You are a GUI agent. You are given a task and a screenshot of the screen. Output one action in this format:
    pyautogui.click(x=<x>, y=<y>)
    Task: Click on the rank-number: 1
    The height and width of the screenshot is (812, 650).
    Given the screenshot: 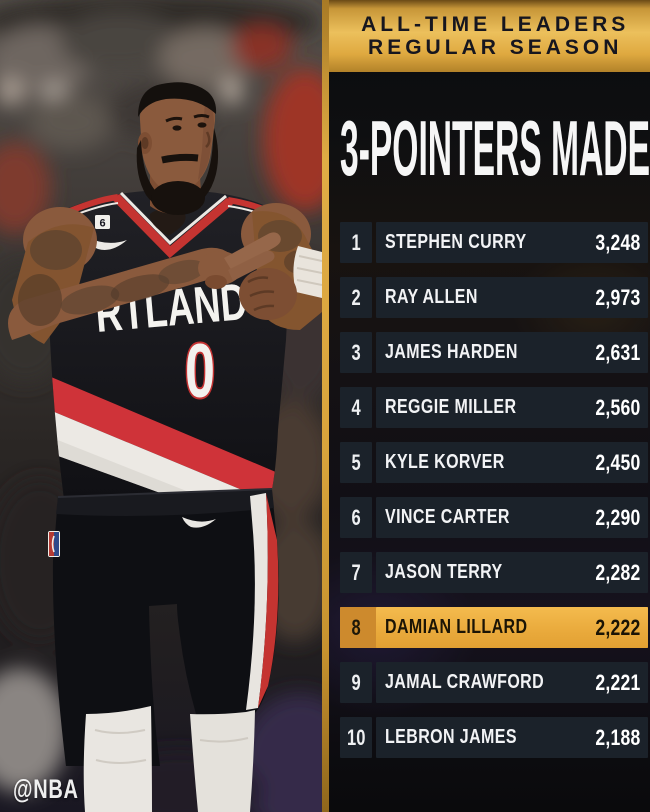 What is the action you would take?
    pyautogui.click(x=356, y=242)
    